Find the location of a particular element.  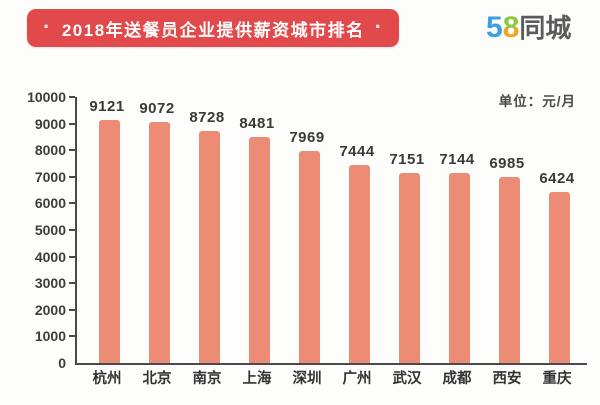

y-tick-label: 1000 is located at coordinates (50, 336).